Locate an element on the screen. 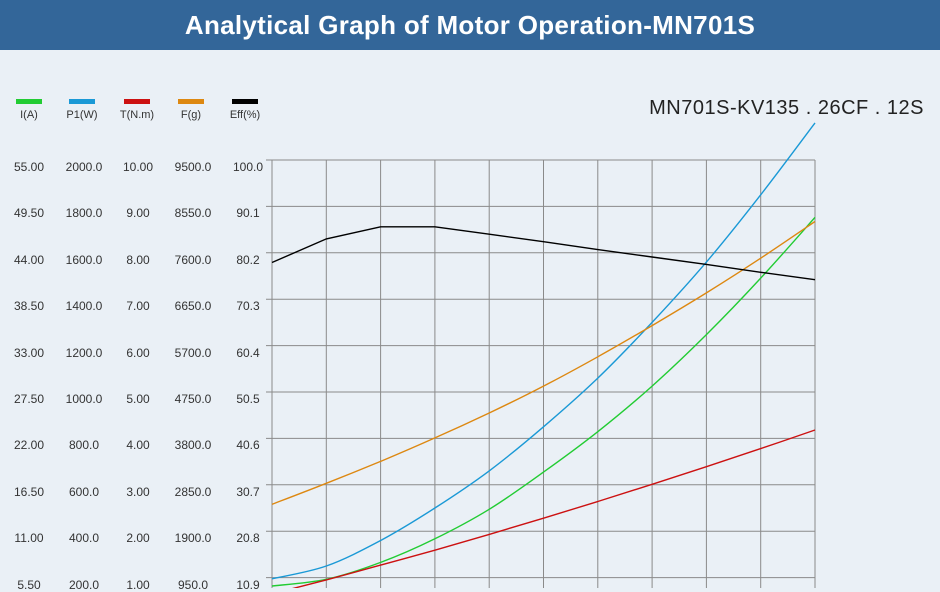 Image resolution: width=940 pixels, height=592 pixels. legend-label-torque: T(N.m) is located at coordinates (137, 115).